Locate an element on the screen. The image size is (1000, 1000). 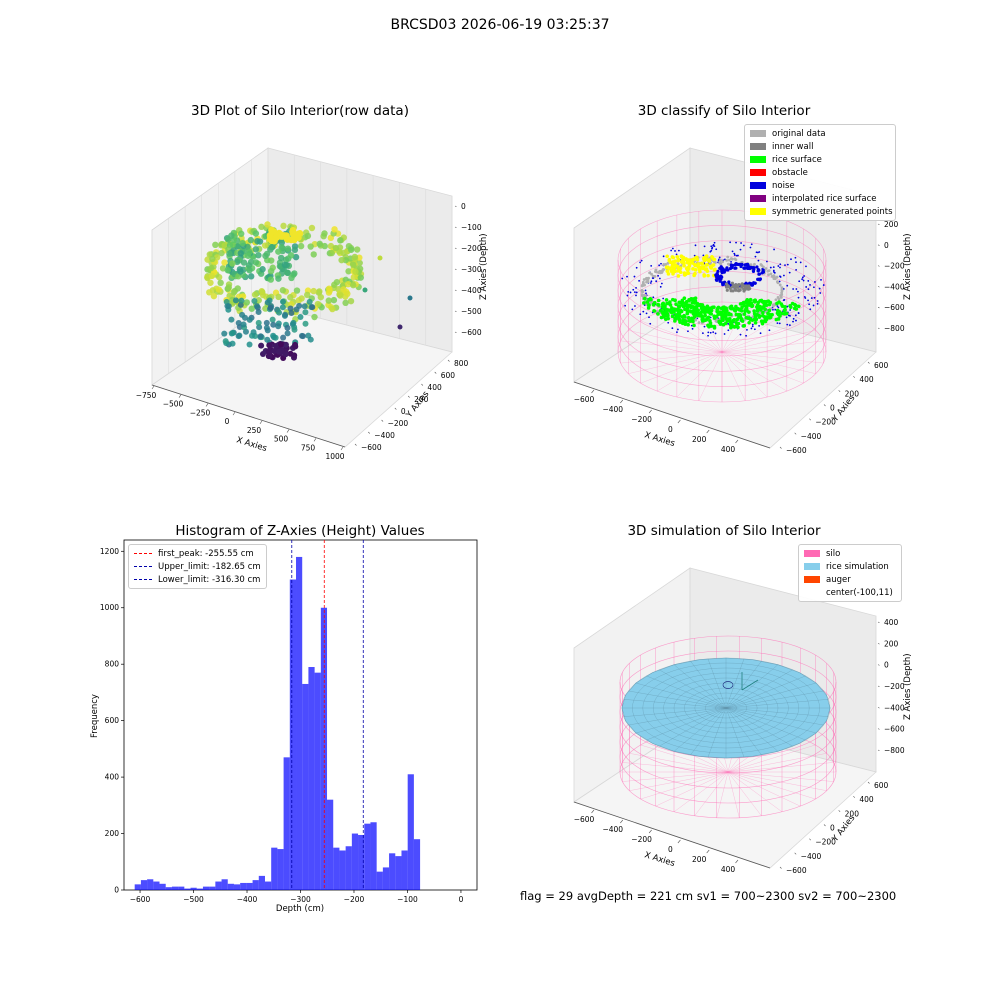
histogram-y-label: Frequency is located at coordinates (95, 716).